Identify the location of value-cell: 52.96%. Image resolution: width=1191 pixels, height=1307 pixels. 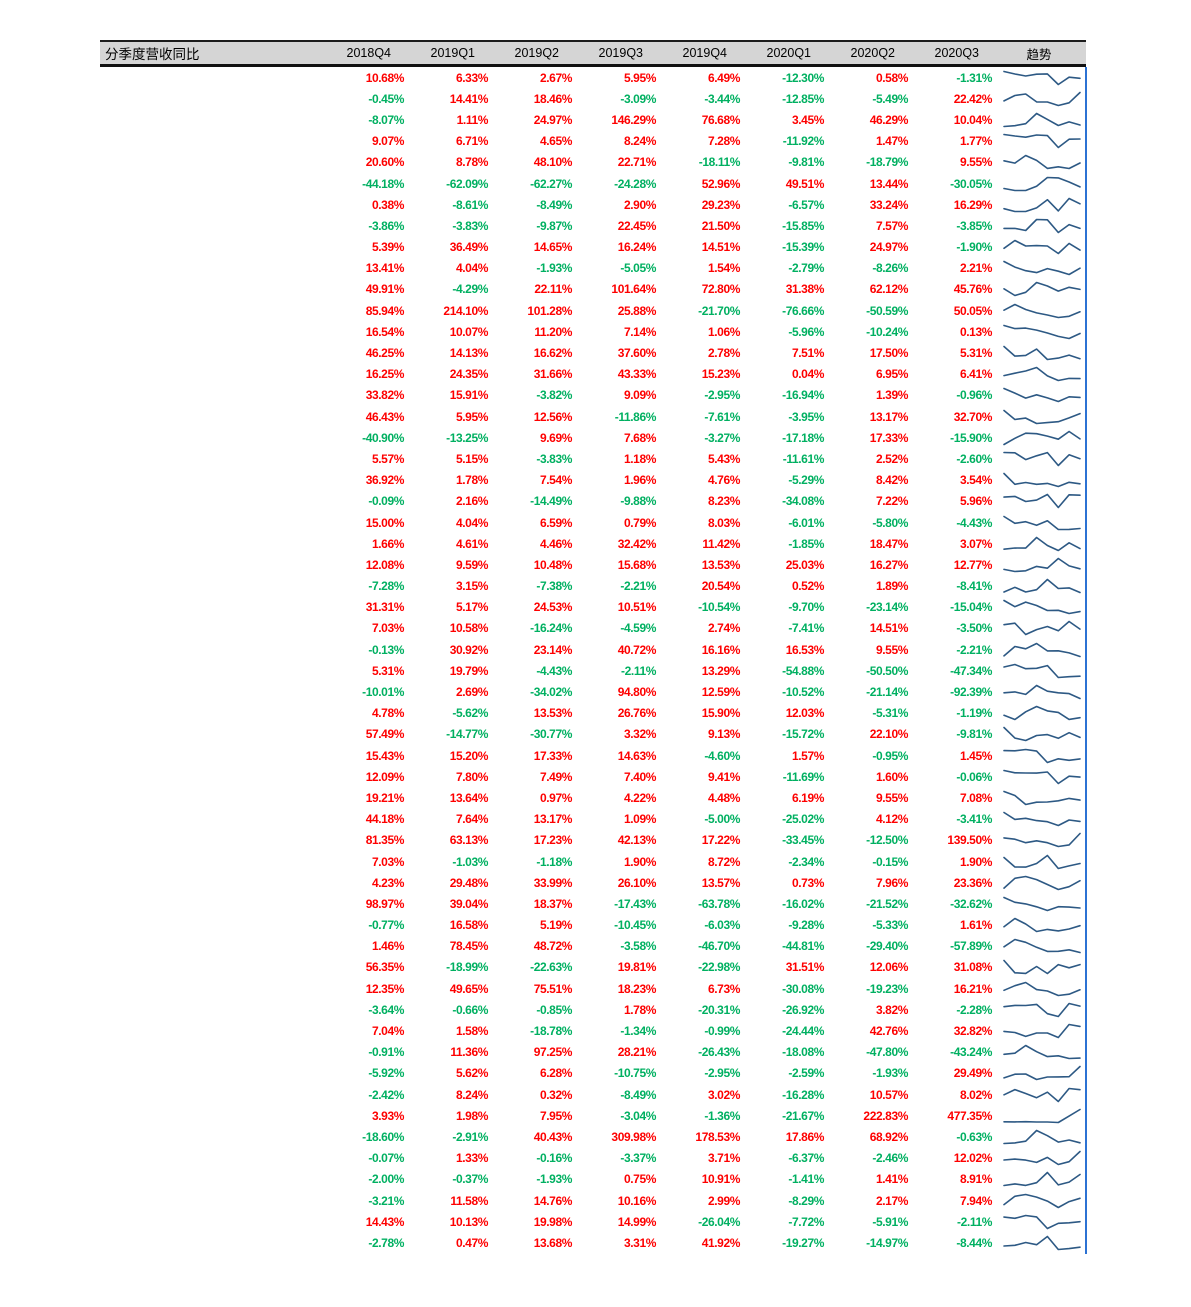
(721, 183).